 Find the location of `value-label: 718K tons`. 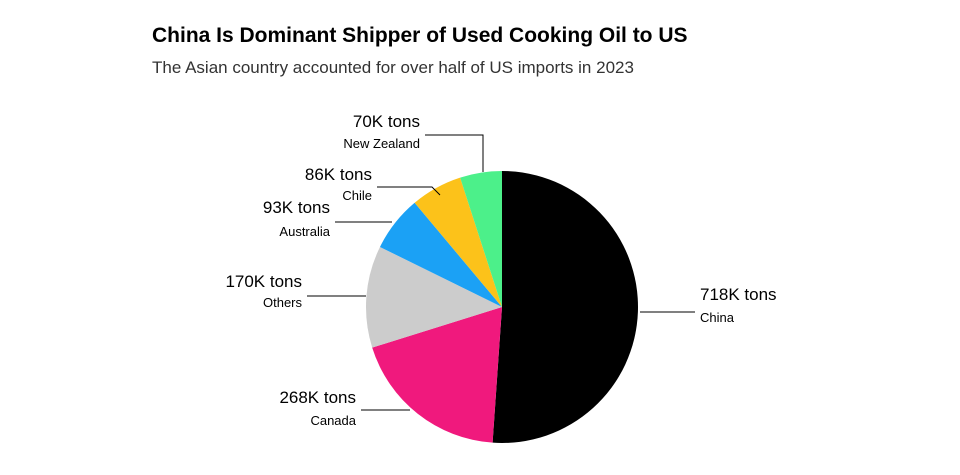

value-label: 718K tons is located at coordinates (738, 294).